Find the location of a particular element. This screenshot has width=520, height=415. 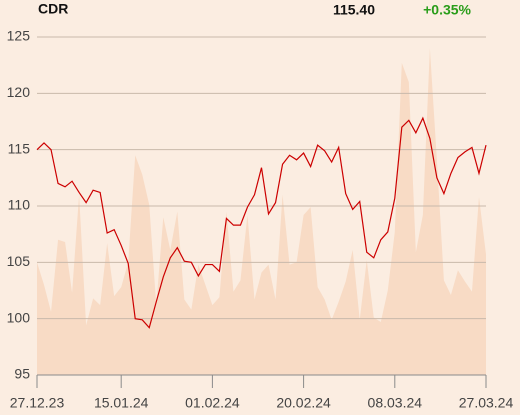

y-tick-label: 95 is located at coordinates (22, 374).